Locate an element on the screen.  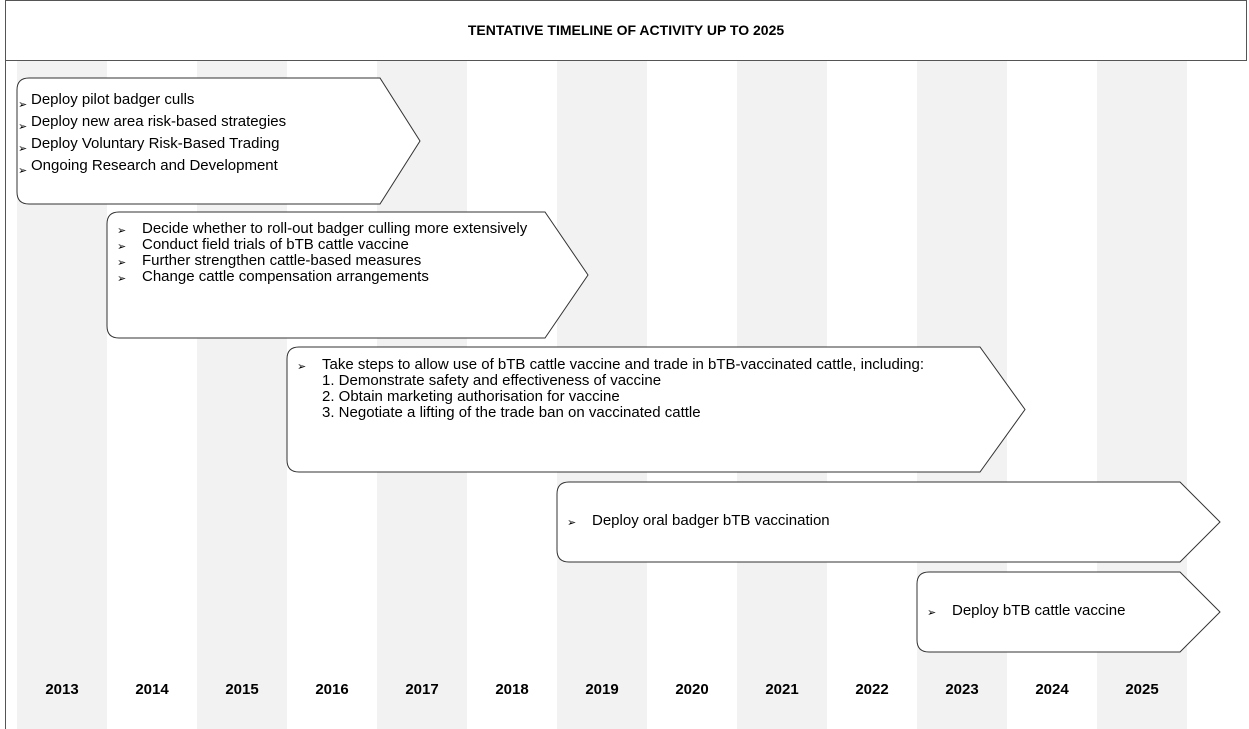
year-label: 2018 is located at coordinates (512, 689).